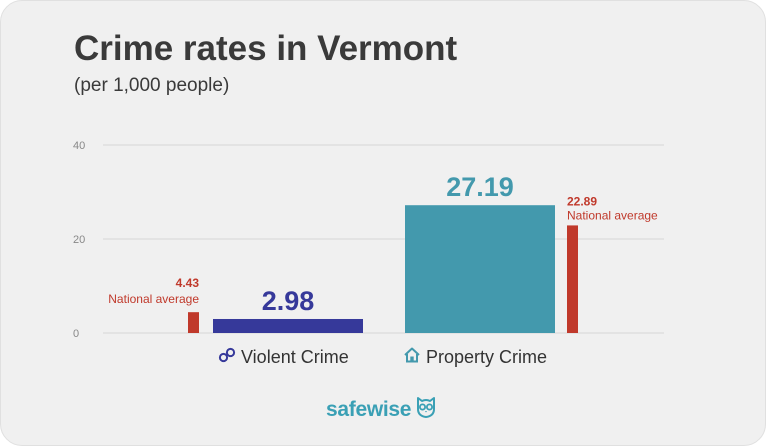  I want to click on national-average-value: 4.43, so click(188, 283).